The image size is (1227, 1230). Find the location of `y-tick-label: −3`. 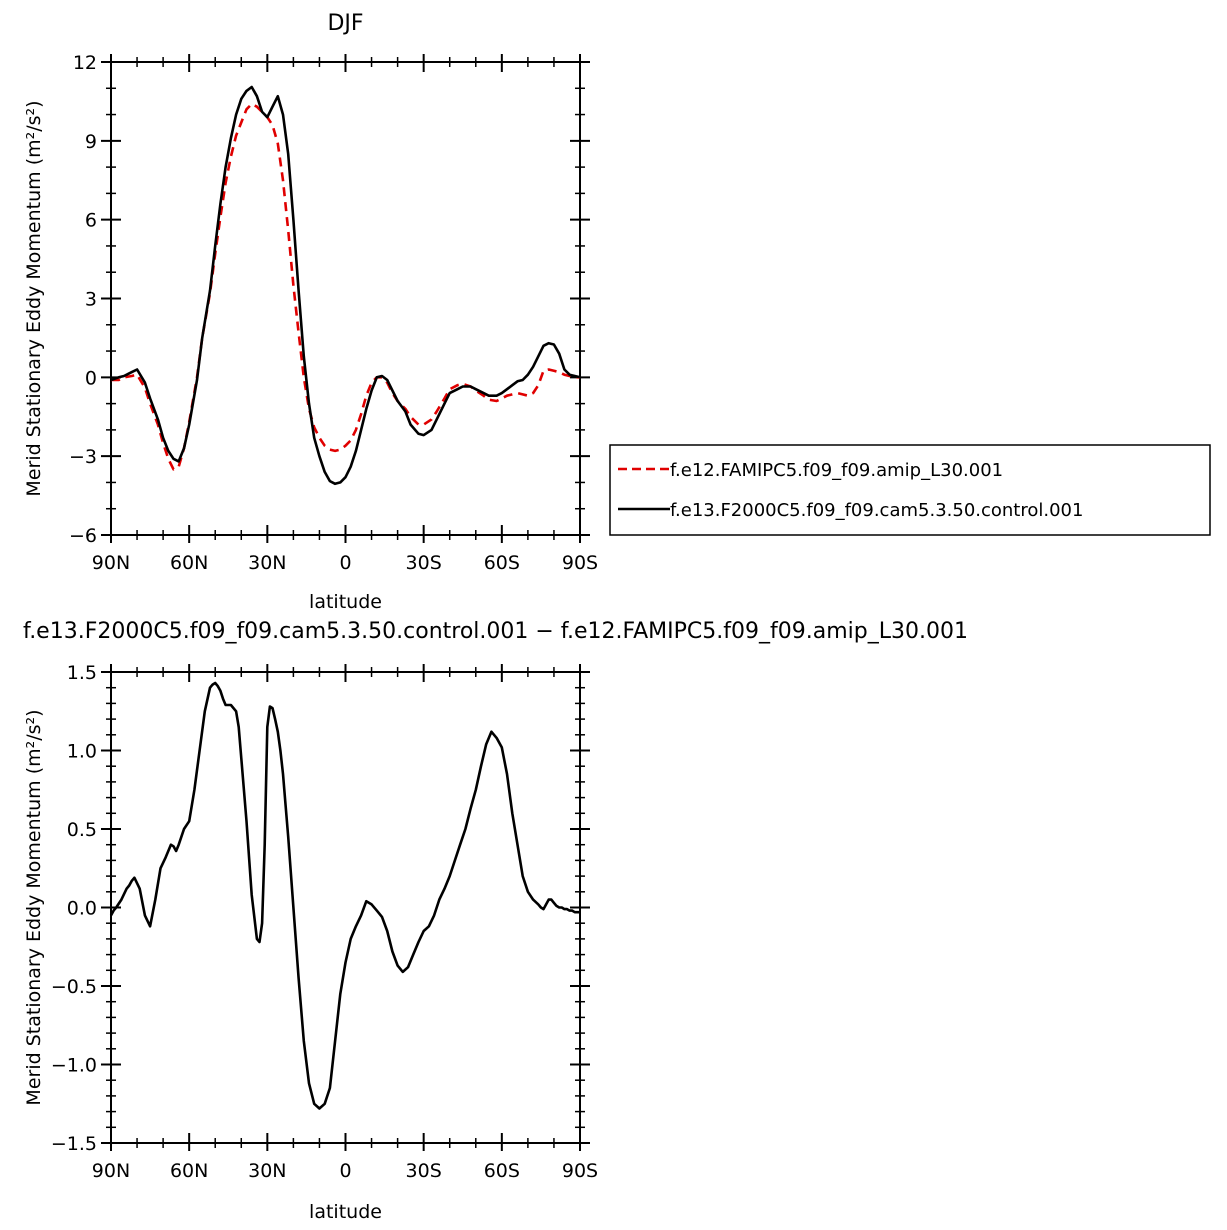

y-tick-label: −3 is located at coordinates (83, 457).